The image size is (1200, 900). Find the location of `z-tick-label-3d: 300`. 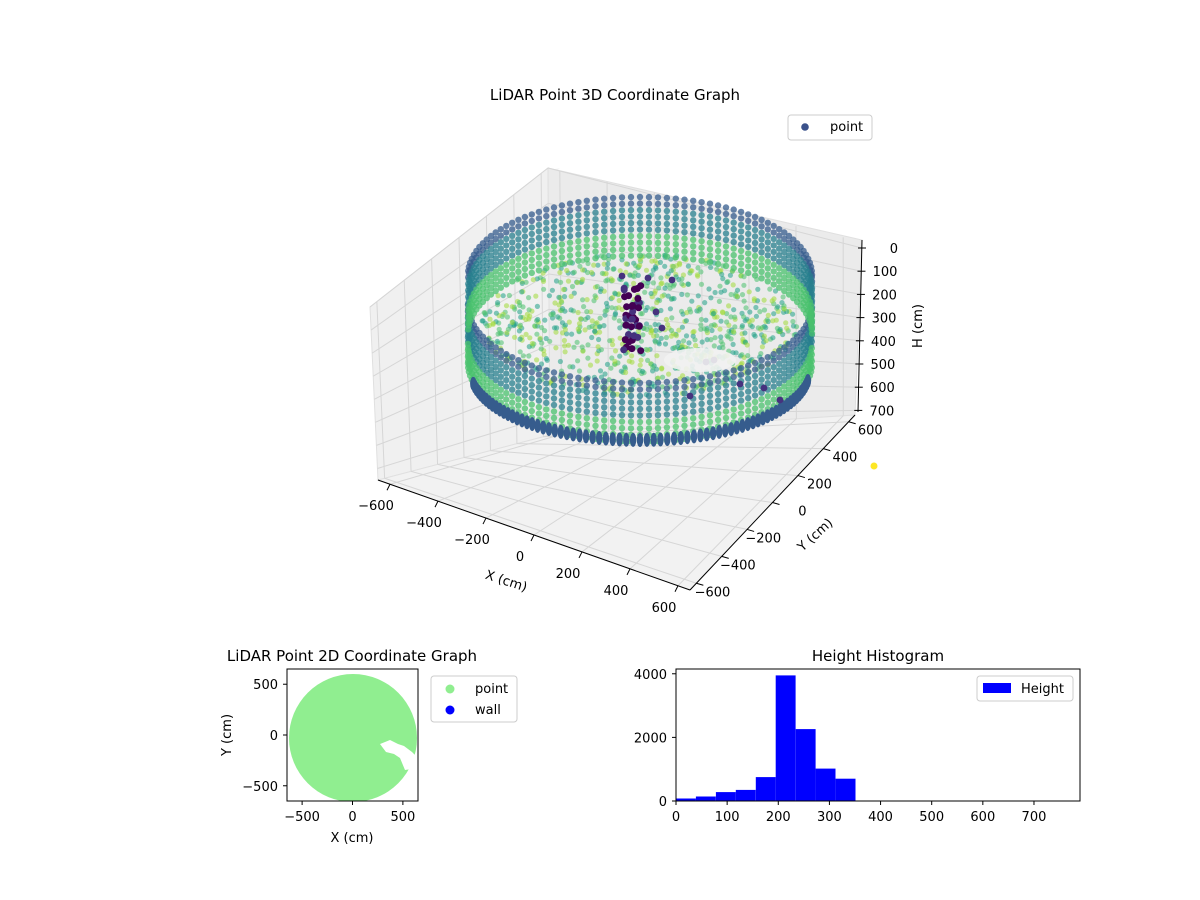

z-tick-label-3d: 300 is located at coordinates (884, 319).